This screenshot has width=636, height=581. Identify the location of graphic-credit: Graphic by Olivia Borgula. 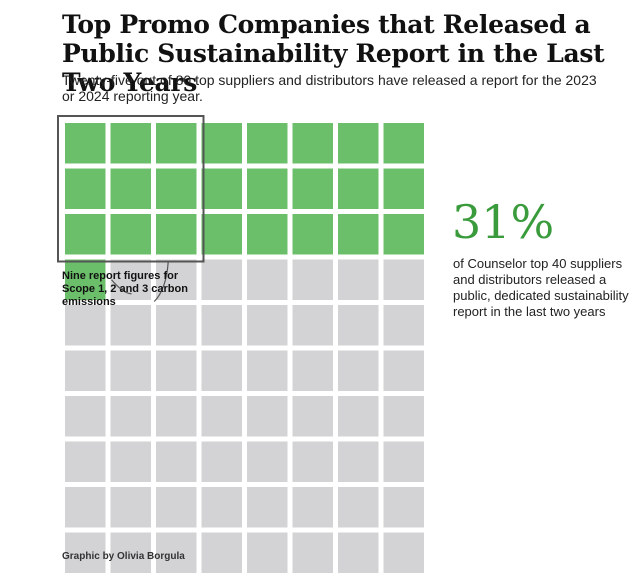
(123, 556).